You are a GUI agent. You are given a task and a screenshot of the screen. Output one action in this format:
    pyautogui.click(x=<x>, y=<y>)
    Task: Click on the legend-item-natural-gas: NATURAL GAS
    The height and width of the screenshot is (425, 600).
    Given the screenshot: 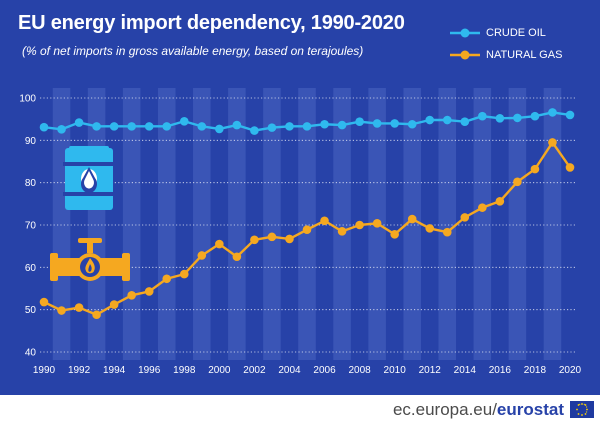 What is the action you would take?
    pyautogui.click(x=506, y=55)
    